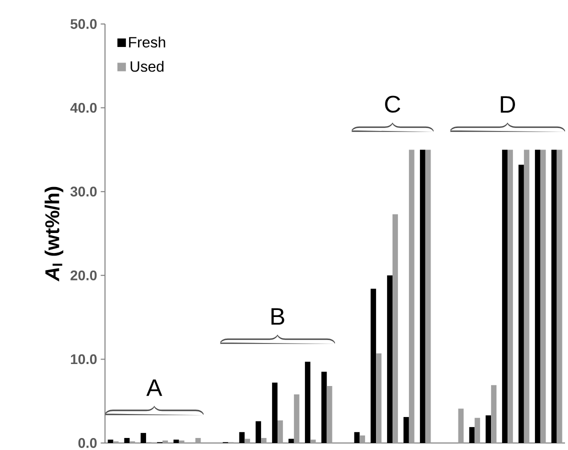  I want to click on y-tick-label: 50.0, so click(83, 24).